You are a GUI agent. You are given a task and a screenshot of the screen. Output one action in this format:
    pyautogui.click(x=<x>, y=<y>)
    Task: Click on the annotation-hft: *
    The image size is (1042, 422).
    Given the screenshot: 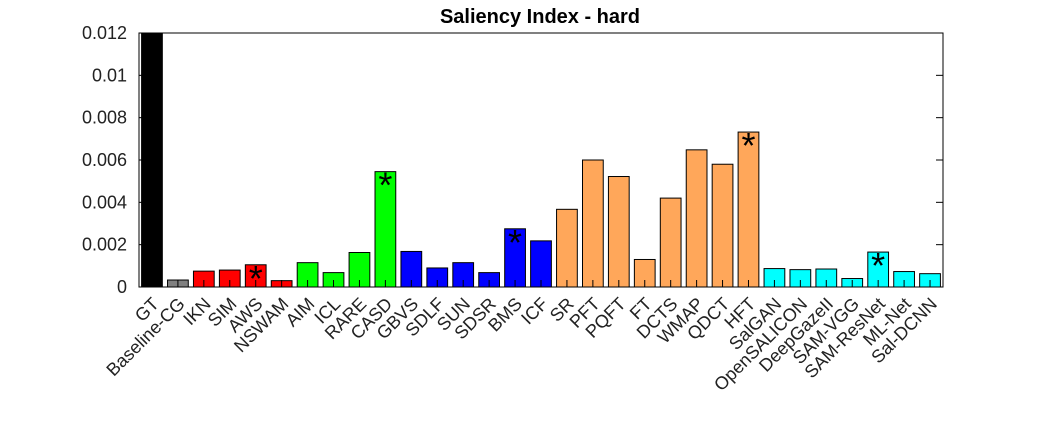 What is the action you would take?
    pyautogui.click(x=748, y=145)
    